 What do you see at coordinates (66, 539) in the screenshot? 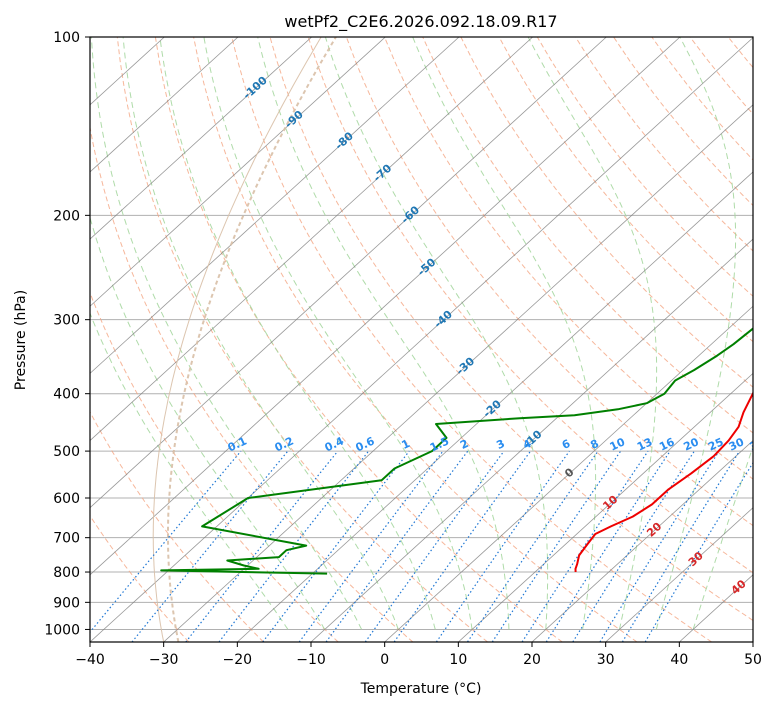
I see `y-tick-label: 700` at bounding box center [66, 539].